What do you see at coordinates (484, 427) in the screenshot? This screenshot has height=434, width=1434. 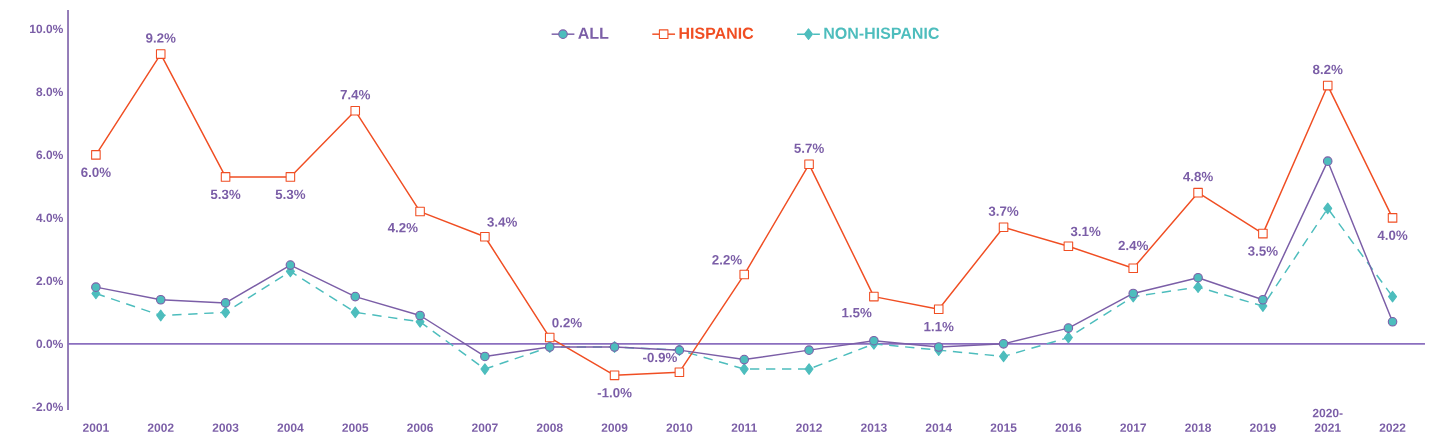 I see `x-tick-label: 2007` at bounding box center [484, 427].